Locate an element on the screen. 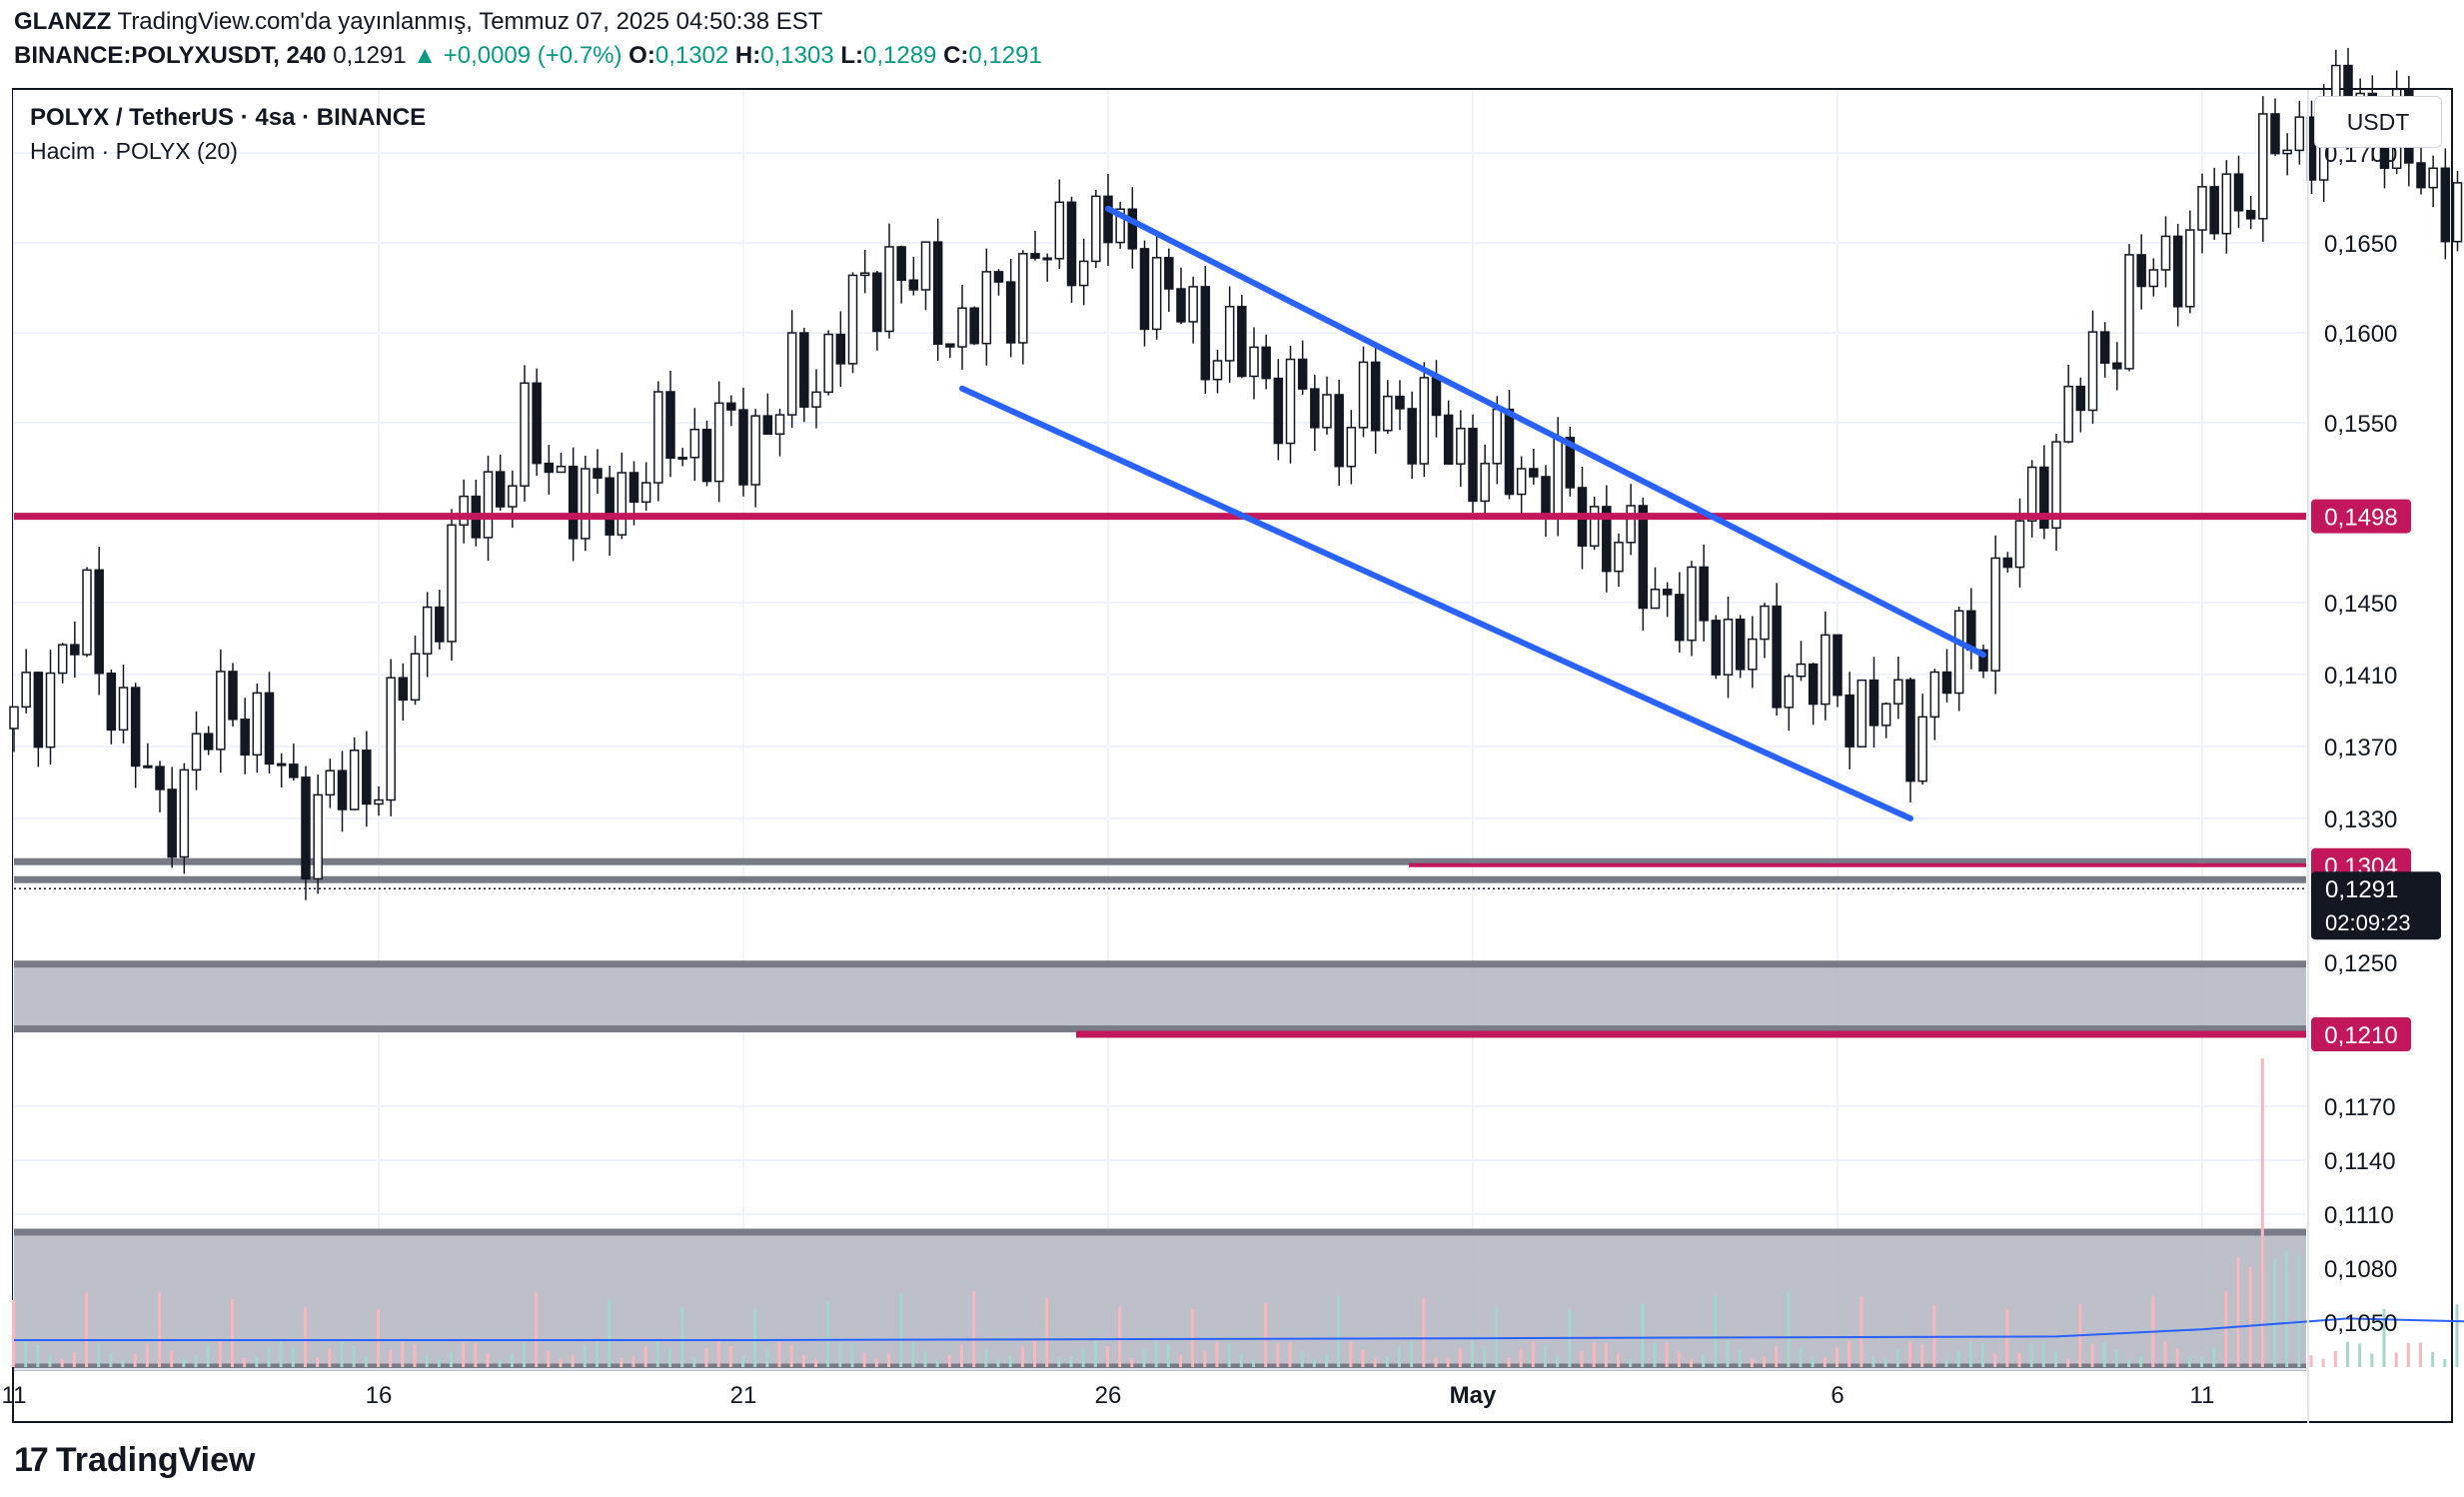  price-axis-label: 0,1600 is located at coordinates (2360, 334).